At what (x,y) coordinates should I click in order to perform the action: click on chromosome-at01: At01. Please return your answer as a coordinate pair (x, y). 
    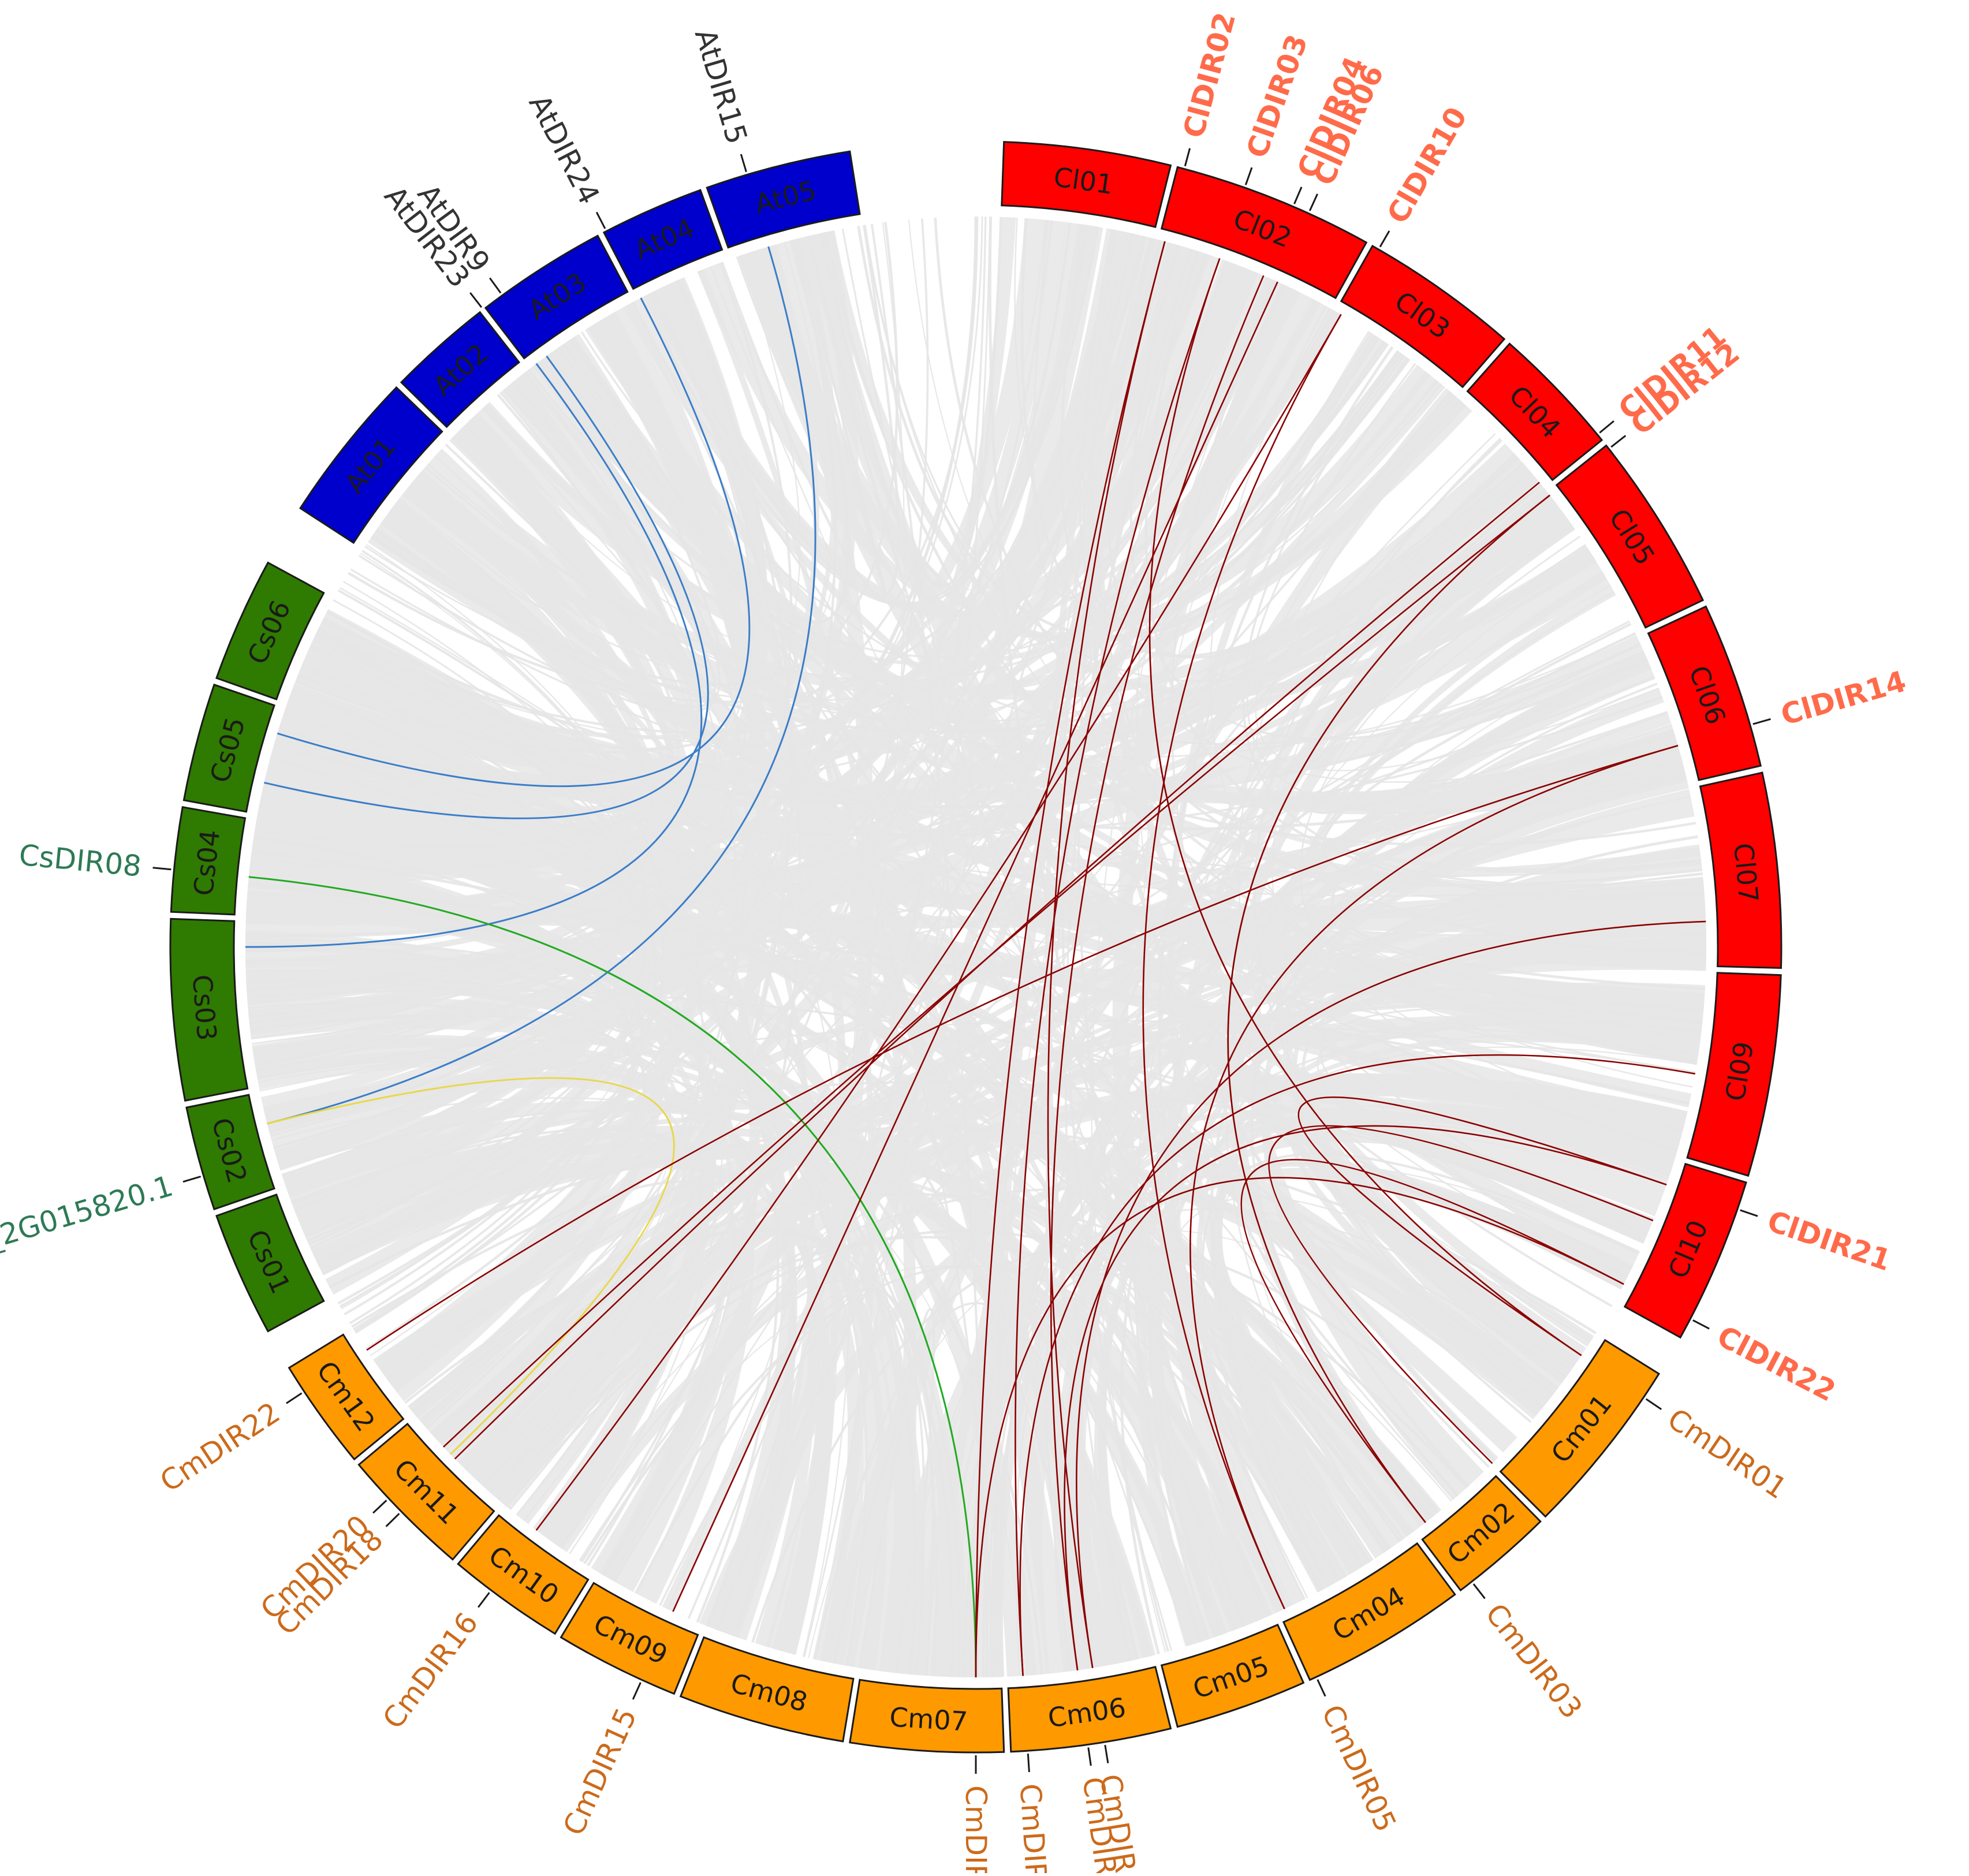
    Looking at the image, I should click on (371, 465).